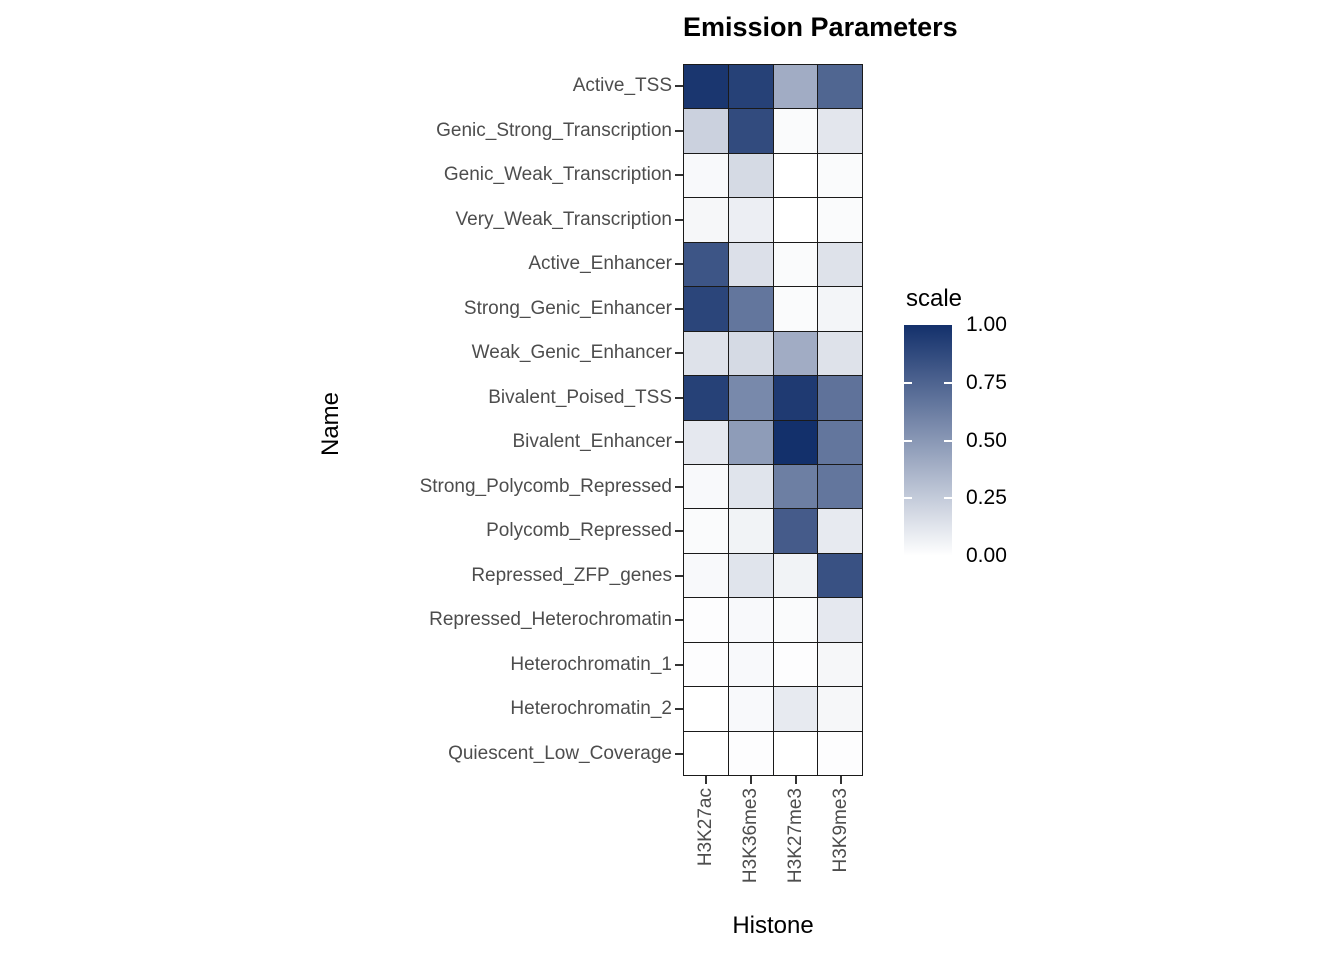 This screenshot has height=960, width=1344. I want to click on legend-tick-label: 0.75, so click(986, 382).